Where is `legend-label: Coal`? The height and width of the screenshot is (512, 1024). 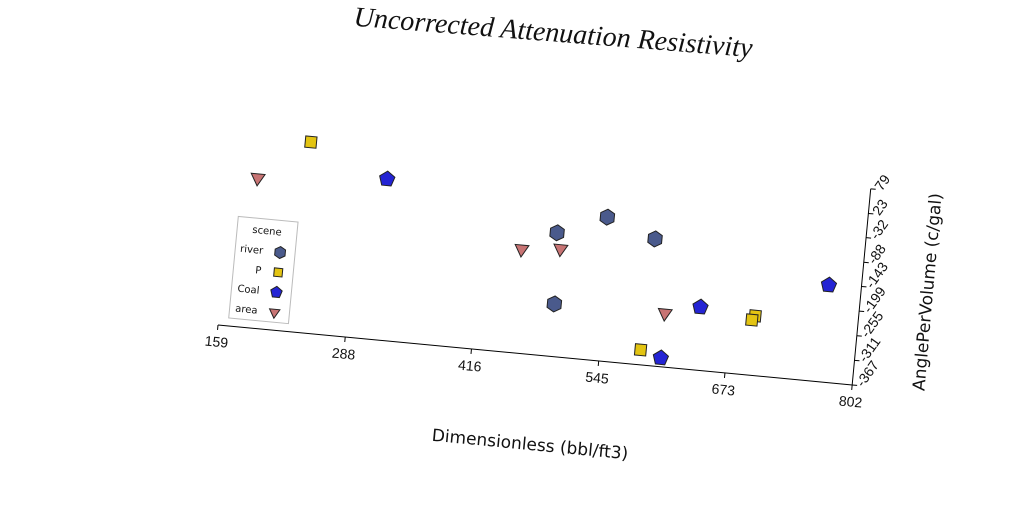 legend-label: Coal is located at coordinates (248, 290).